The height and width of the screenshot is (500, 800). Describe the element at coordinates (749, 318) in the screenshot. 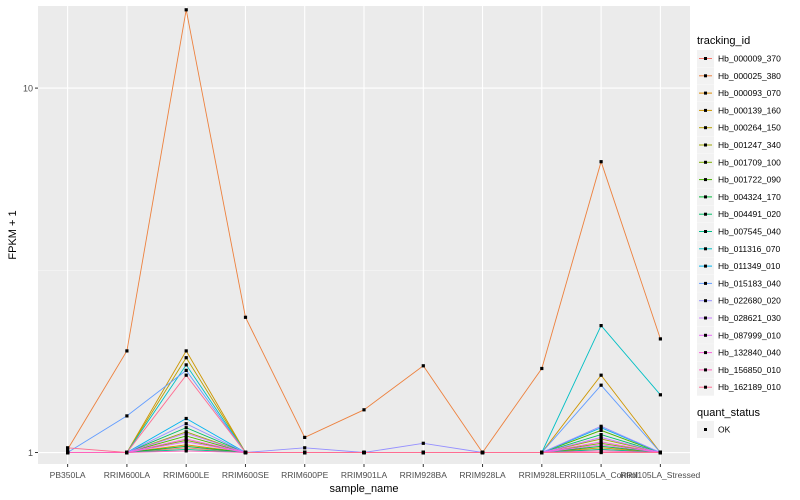

I see `legend-label: Hb_028621_030` at that location.